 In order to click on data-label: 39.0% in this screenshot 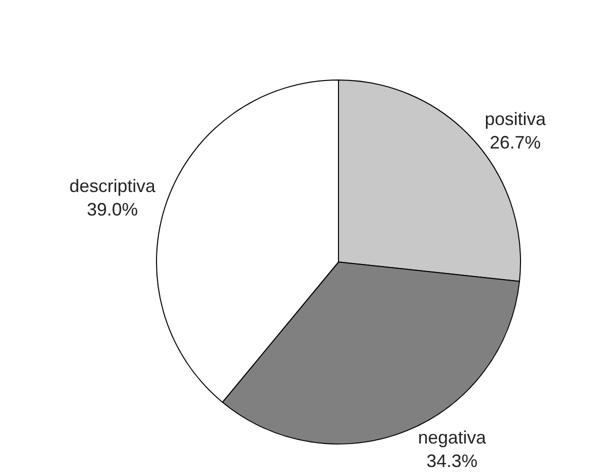, I will do `click(112, 210)`.